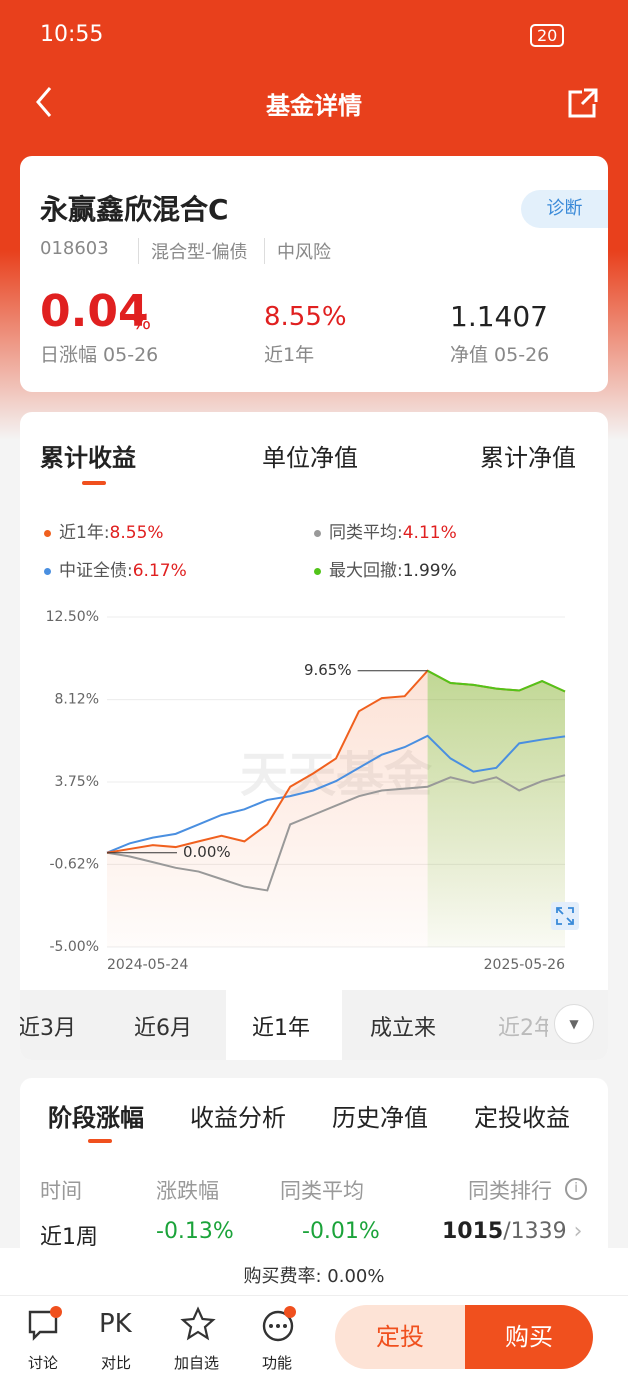  Describe the element at coordinates (193, 251) in the screenshot. I see `fund-type: 混合型-偏债` at that location.